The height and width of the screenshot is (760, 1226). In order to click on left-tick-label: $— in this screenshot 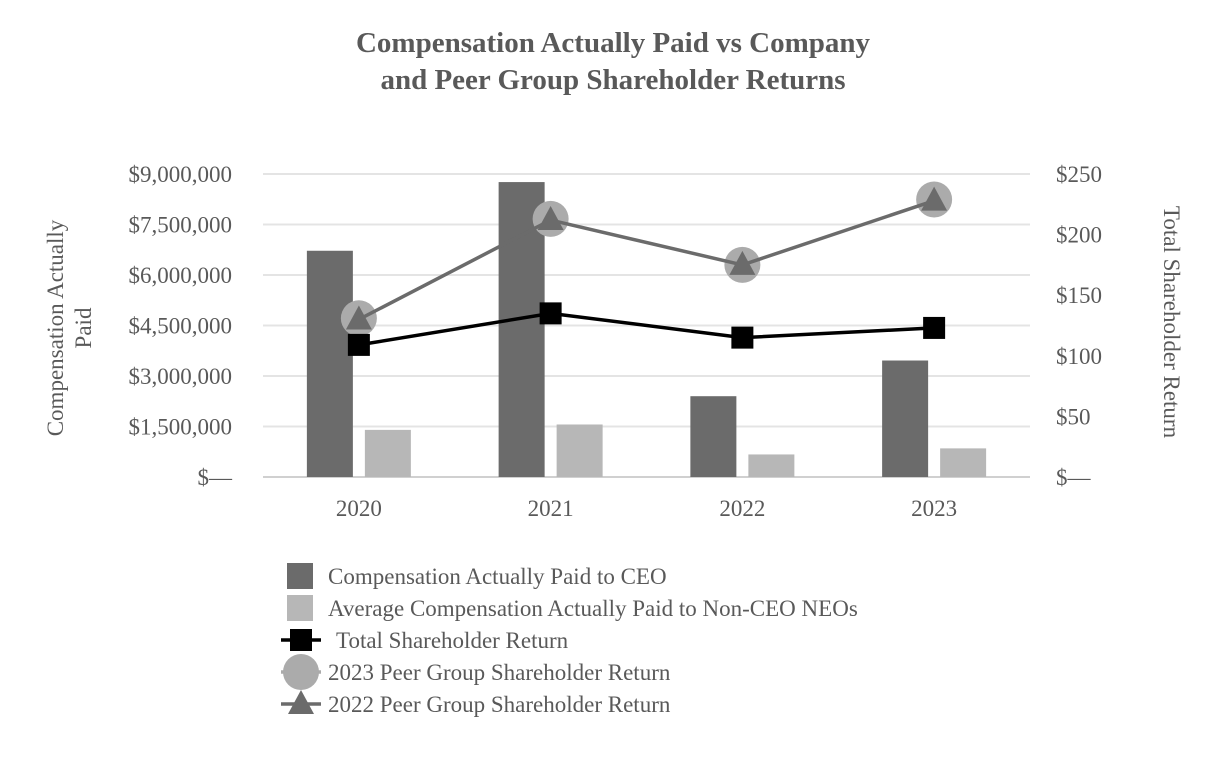, I will do `click(216, 477)`.